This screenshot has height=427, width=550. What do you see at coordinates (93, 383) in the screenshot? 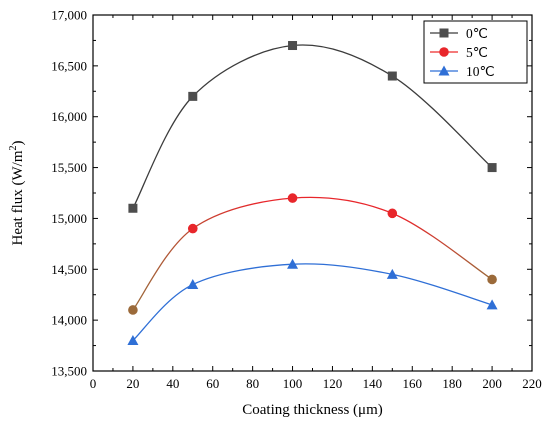
I see `x-tick-label: 0` at bounding box center [93, 383].